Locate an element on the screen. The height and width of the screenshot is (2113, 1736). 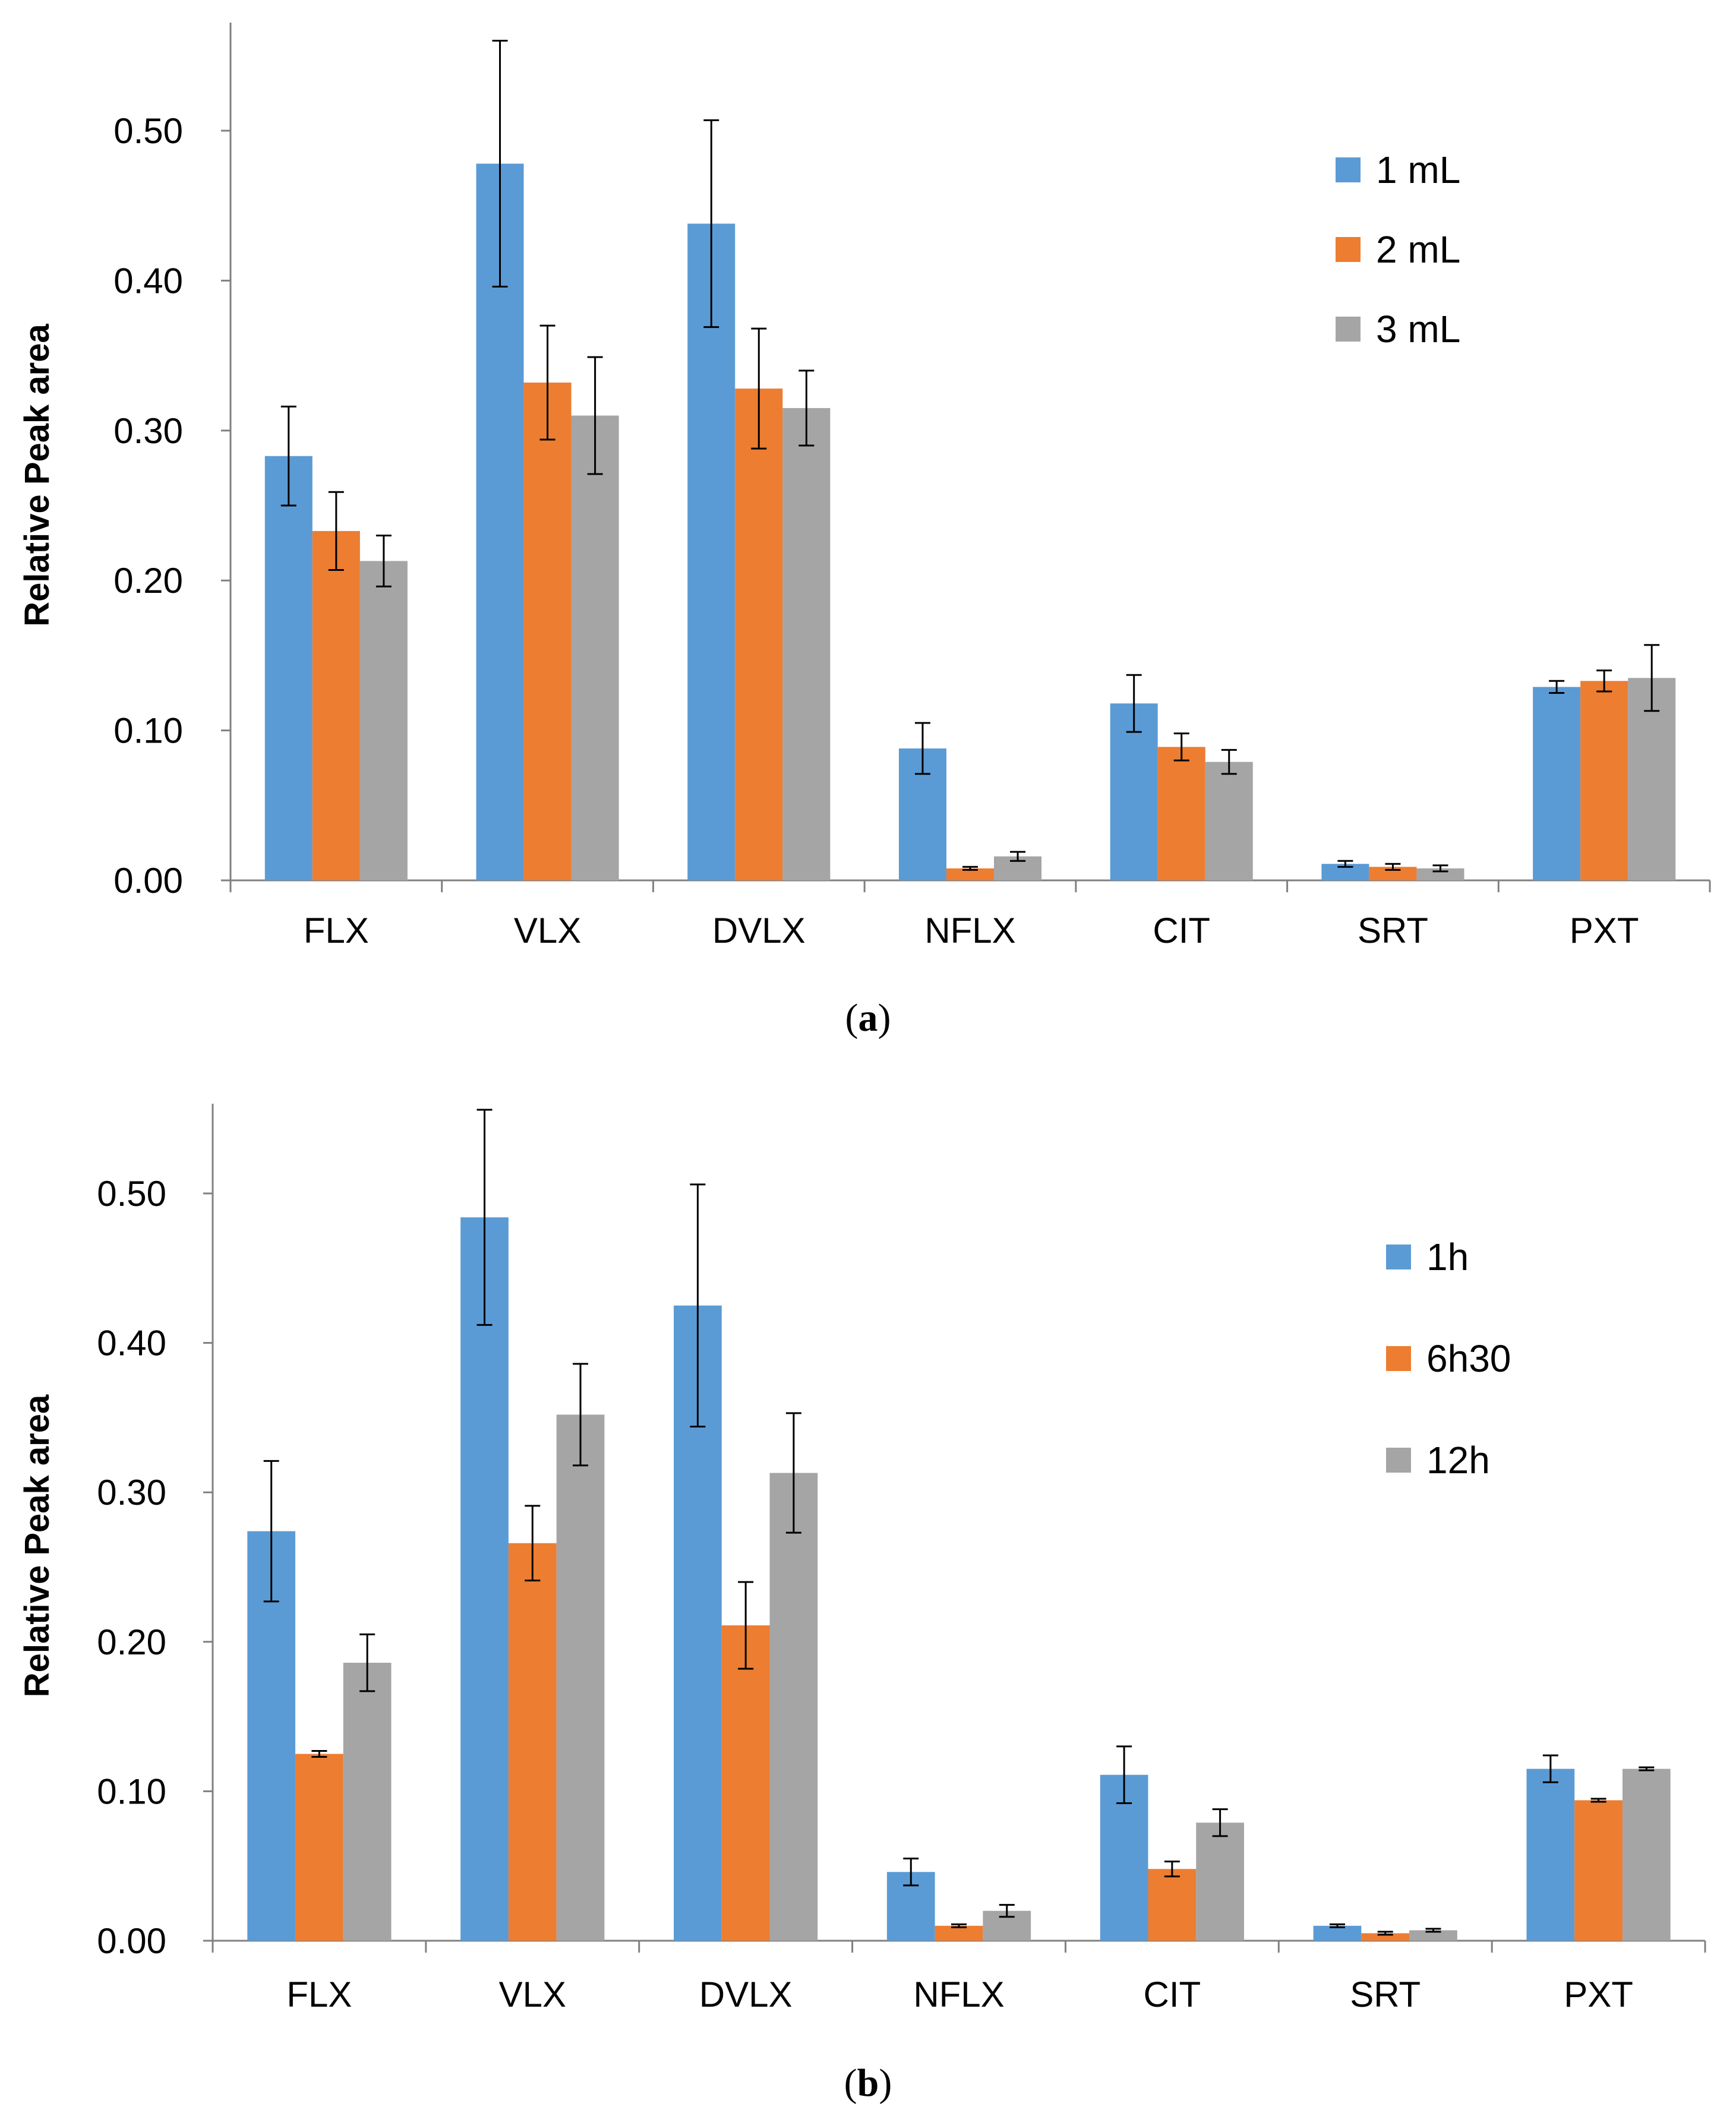
legend-label: 1 mL is located at coordinates (1418, 170).